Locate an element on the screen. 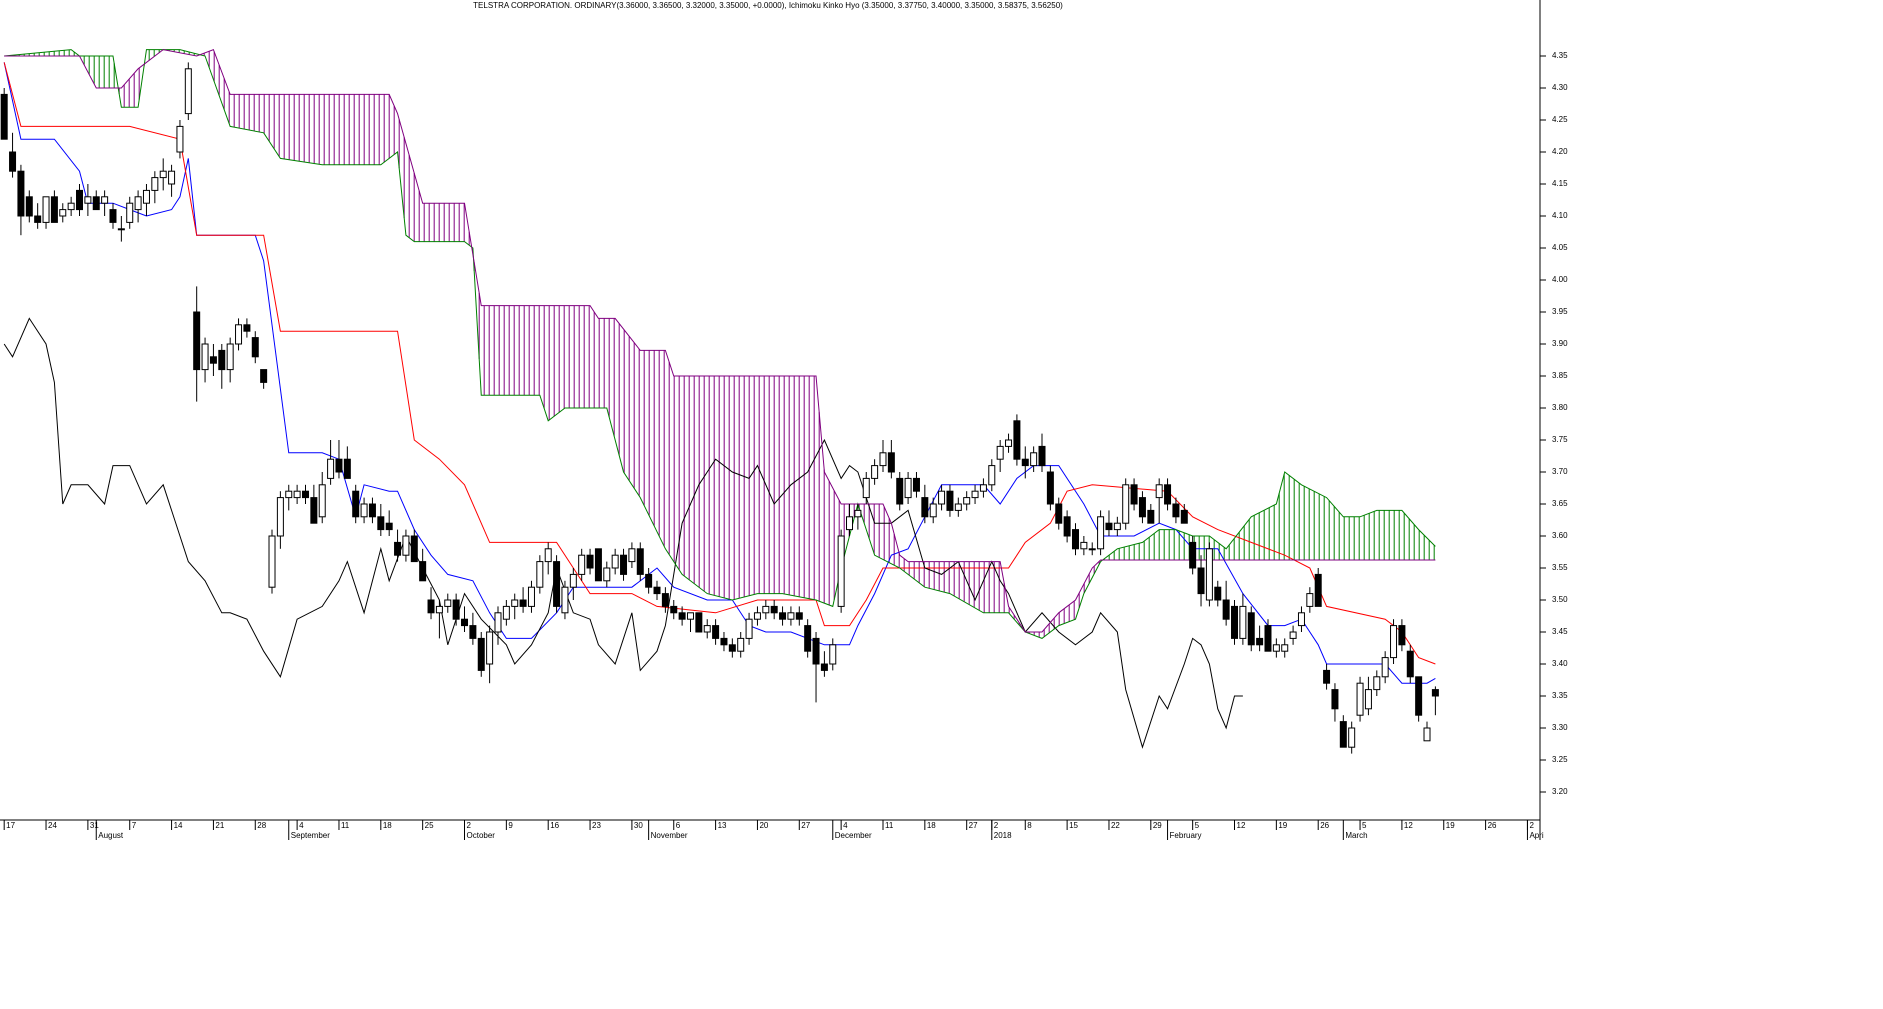 The width and height of the screenshot is (1883, 1009). x-tick-label: 15 is located at coordinates (1073, 825).